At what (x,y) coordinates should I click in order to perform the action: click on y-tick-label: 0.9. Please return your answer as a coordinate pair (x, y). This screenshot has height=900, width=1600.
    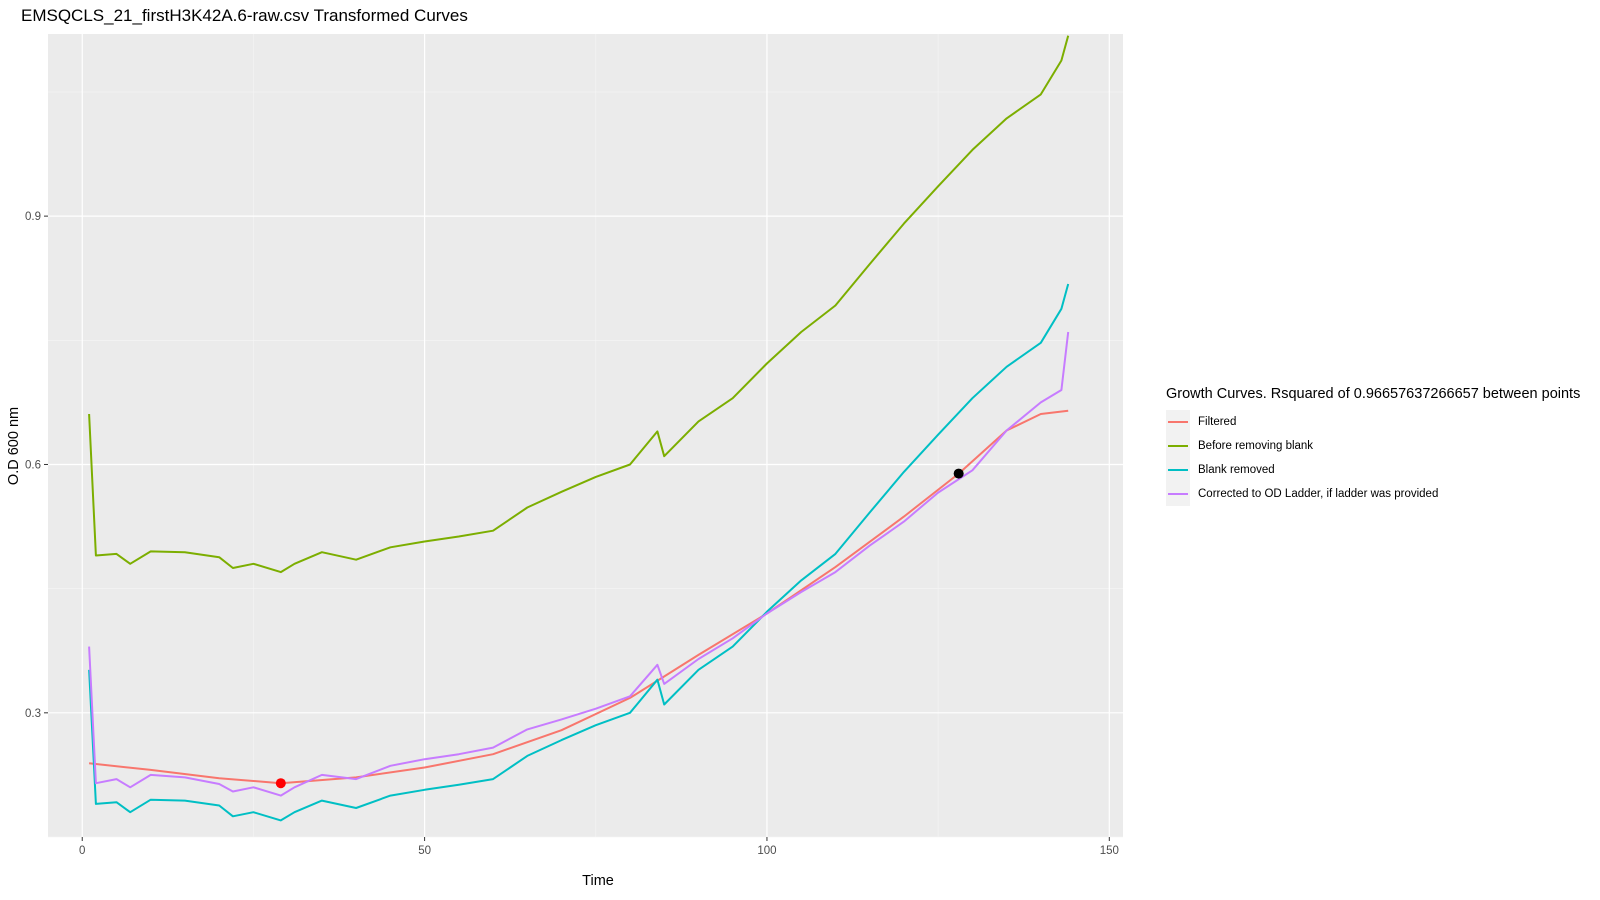
    Looking at the image, I should click on (33, 217).